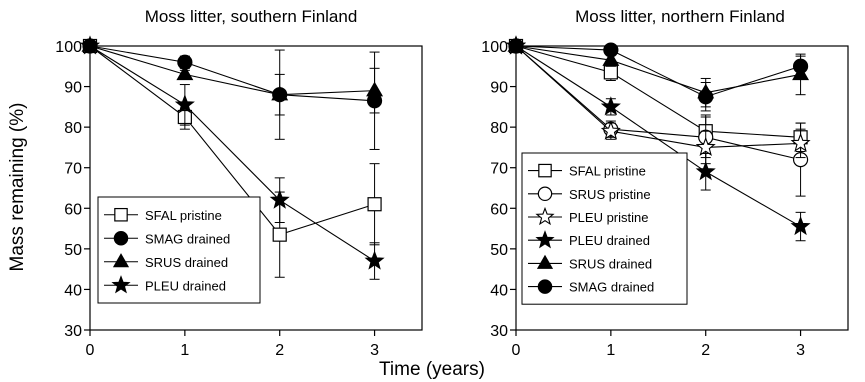  What do you see at coordinates (610, 194) in the screenshot?
I see `legend-label: SRUS pristine` at bounding box center [610, 194].